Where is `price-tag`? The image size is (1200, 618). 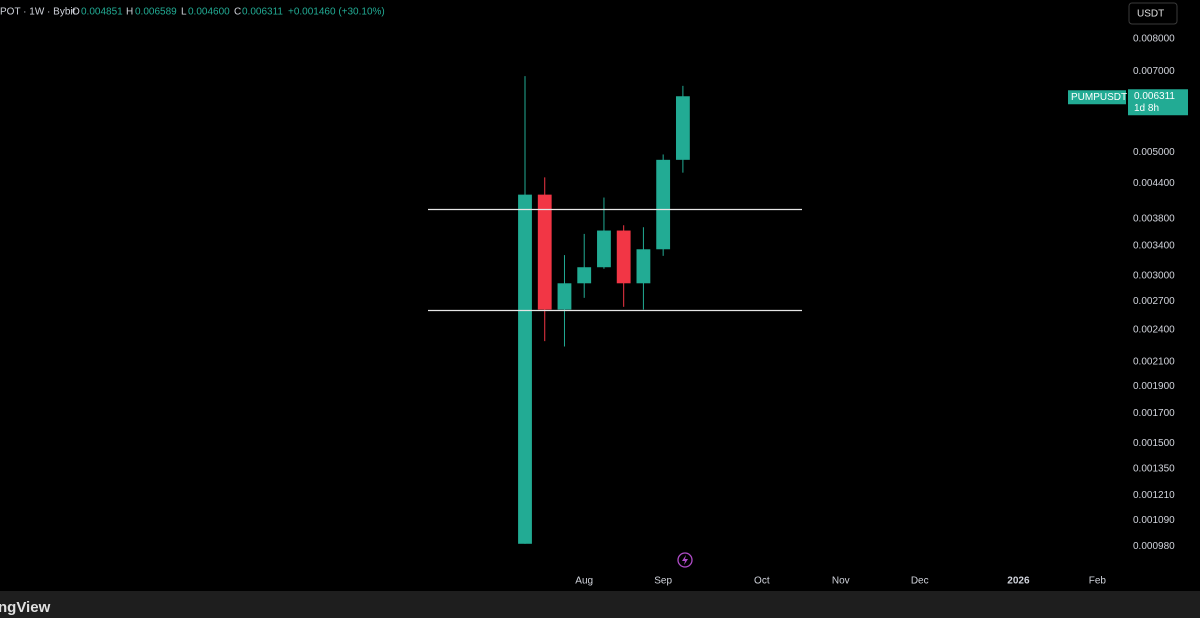 price-tag is located at coordinates (1158, 102).